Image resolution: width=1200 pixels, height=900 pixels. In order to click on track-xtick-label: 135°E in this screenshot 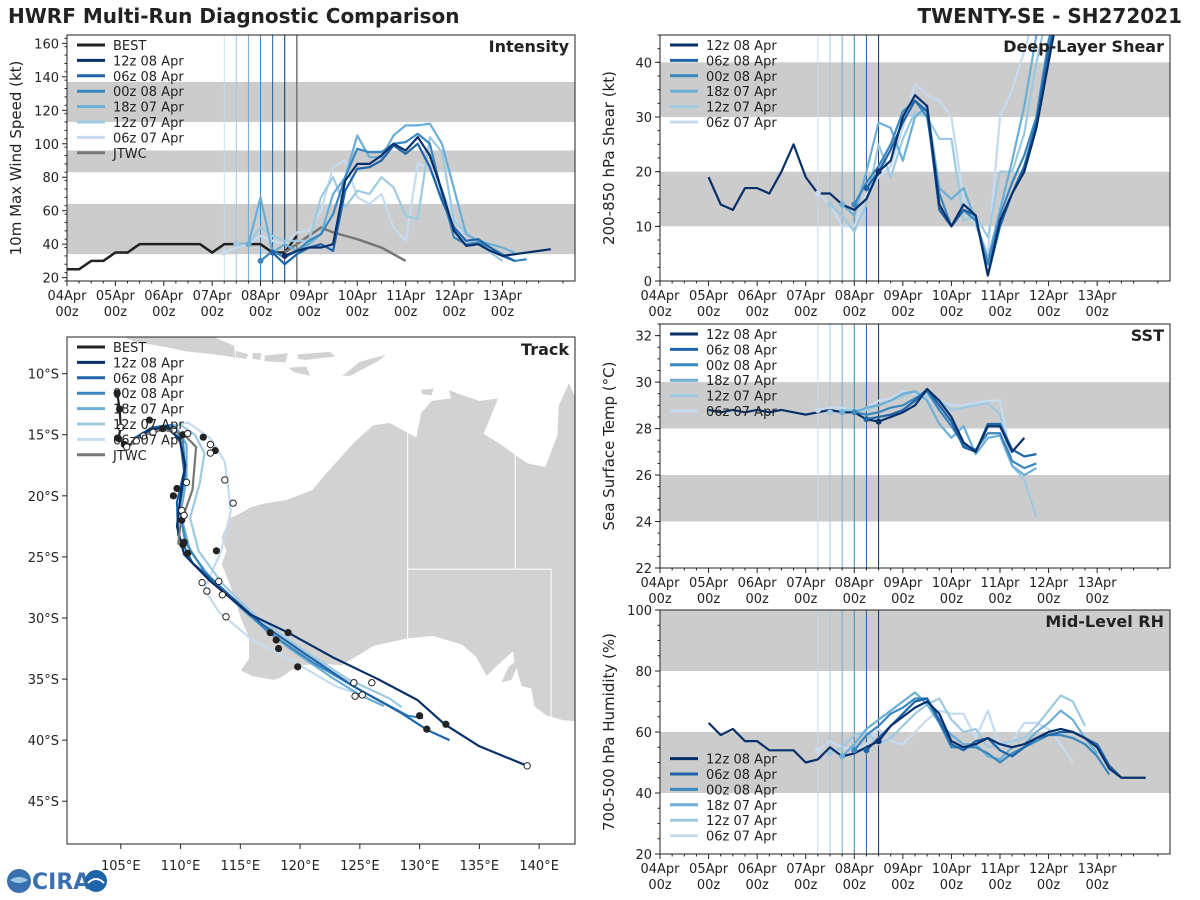, I will do `click(480, 866)`.